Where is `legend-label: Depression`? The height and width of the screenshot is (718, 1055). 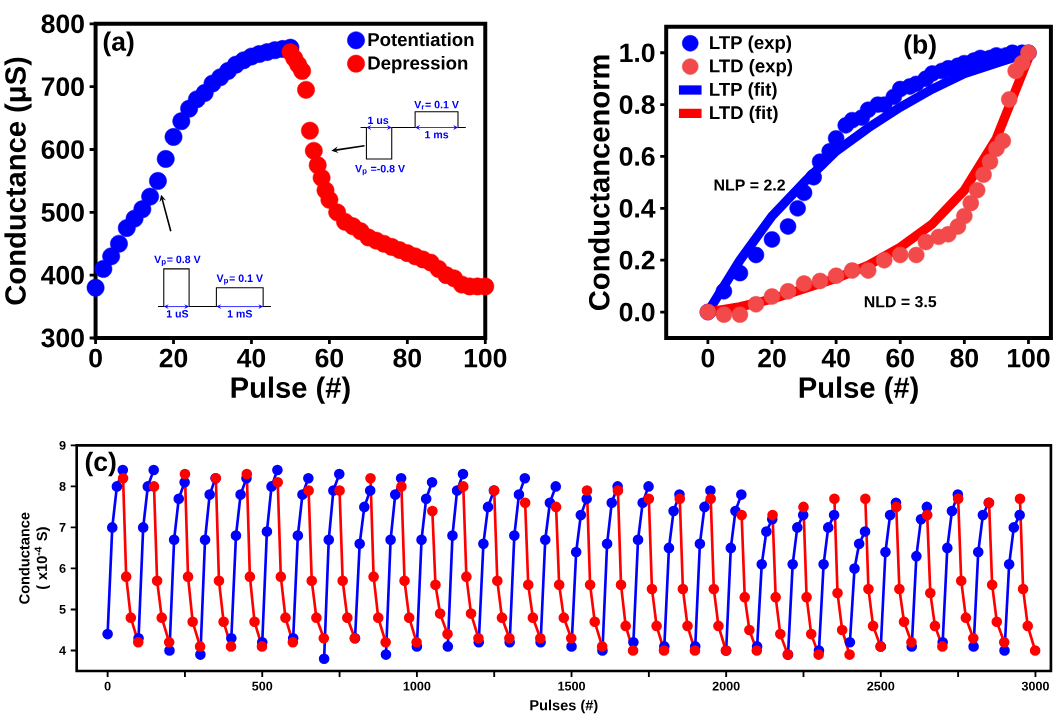
legend-label: Depression is located at coordinates (418, 65).